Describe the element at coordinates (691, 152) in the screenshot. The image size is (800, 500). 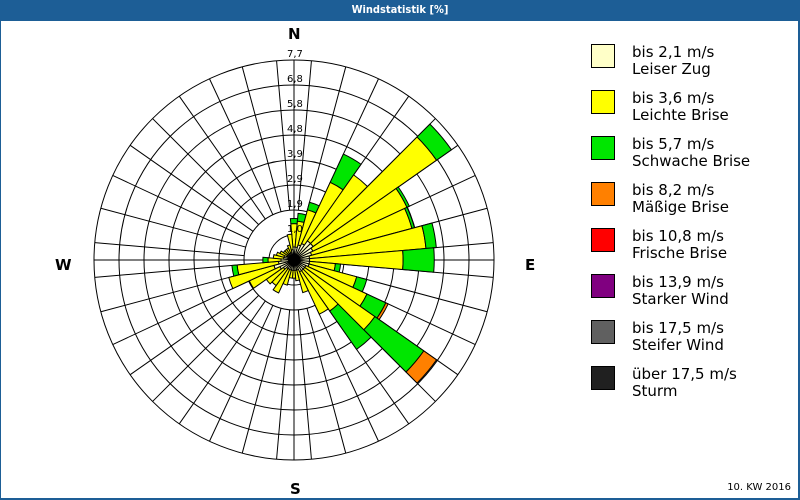
I see `legend-label: bis 5,7 m/s Schwache Brise` at that location.